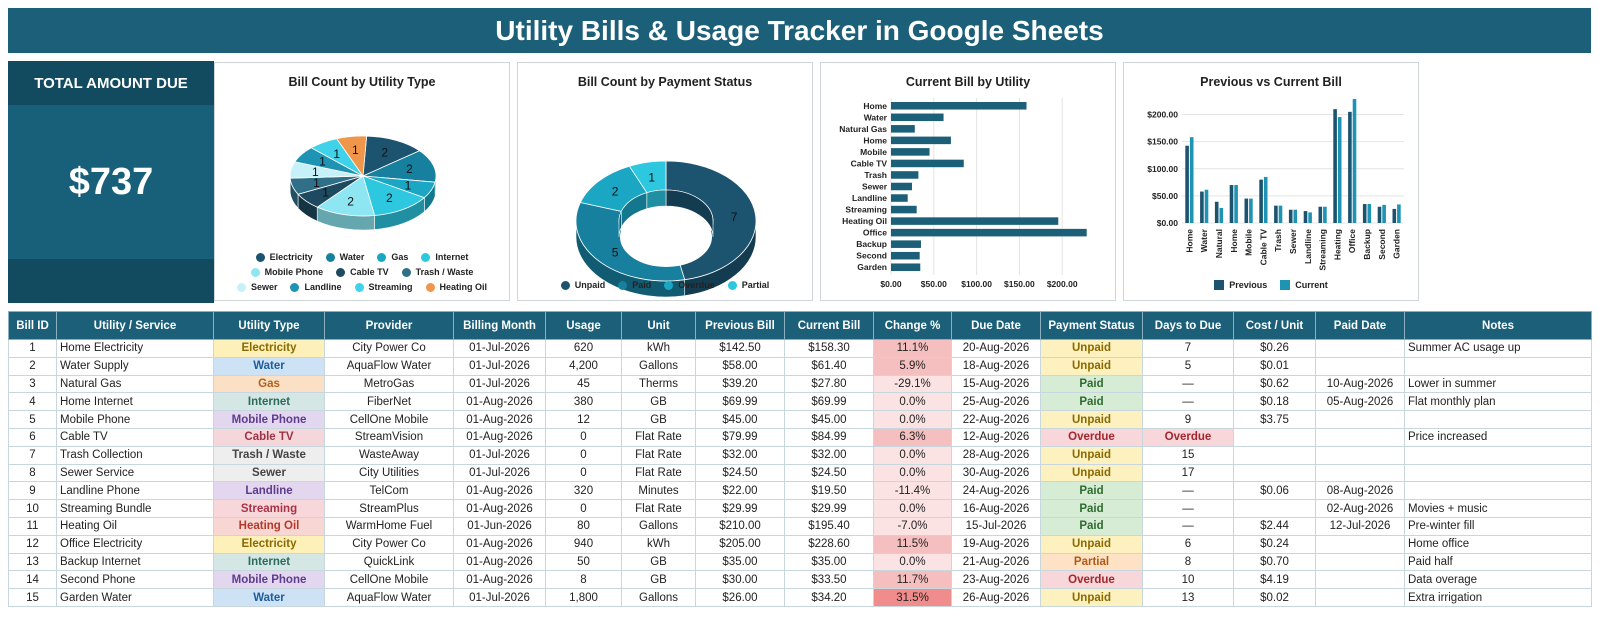 The height and width of the screenshot is (629, 1600). Describe the element at coordinates (996, 491) in the screenshot. I see `cell-due-date: 24-Aug-2026` at that location.